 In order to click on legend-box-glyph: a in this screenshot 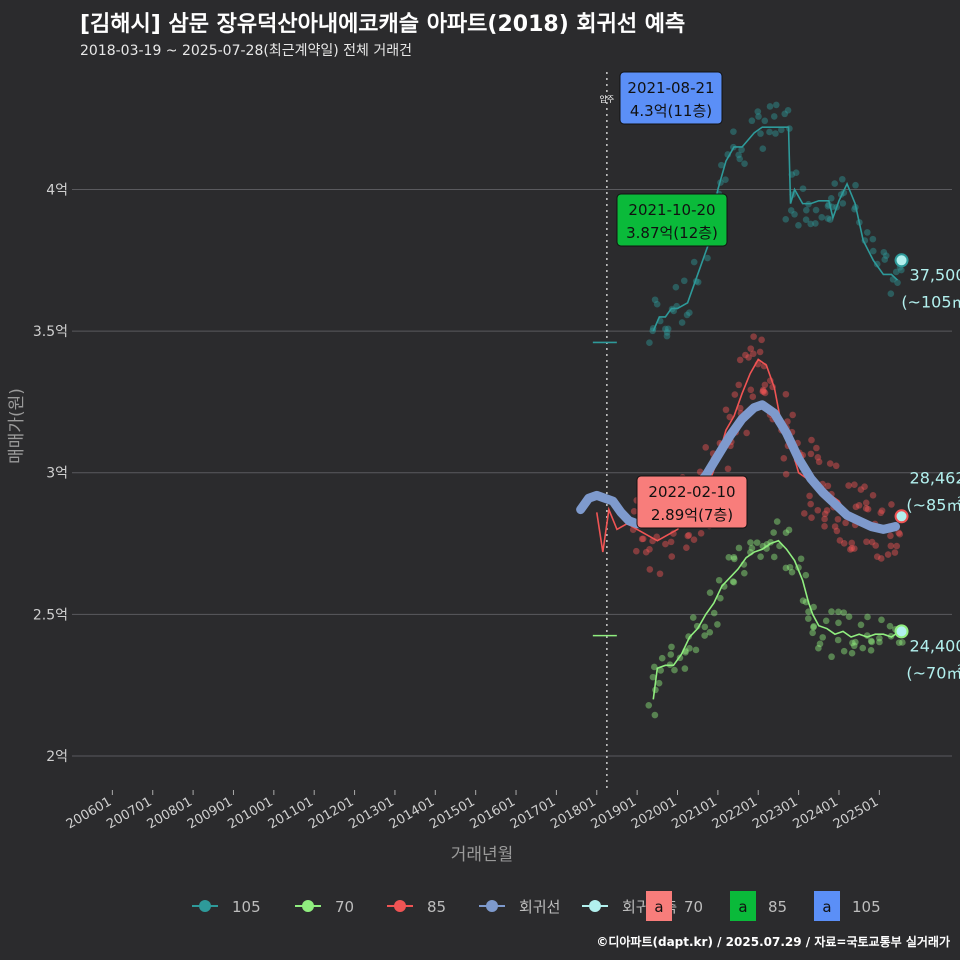, I will do `click(826, 907)`.